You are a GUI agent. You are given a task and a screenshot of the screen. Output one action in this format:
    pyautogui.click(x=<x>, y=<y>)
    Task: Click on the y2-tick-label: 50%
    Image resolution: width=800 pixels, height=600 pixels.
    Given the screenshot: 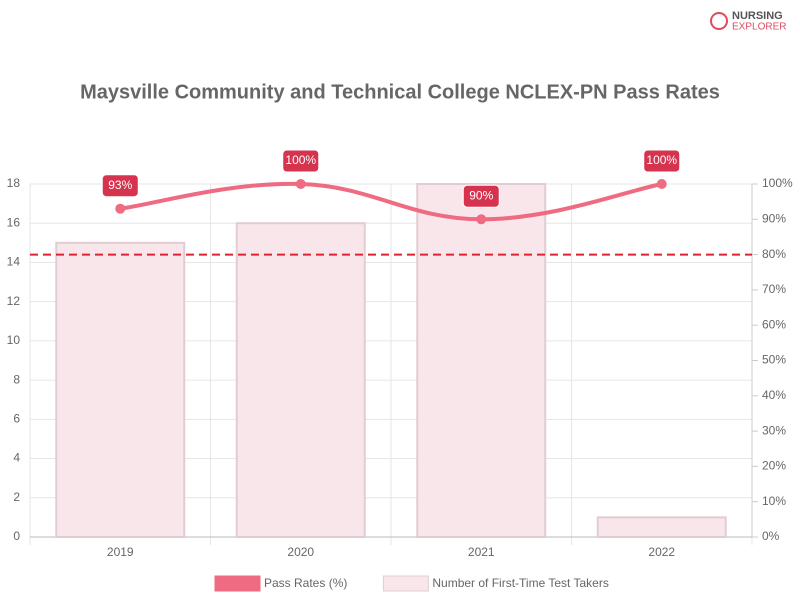 What is the action you would take?
    pyautogui.click(x=774, y=360)
    